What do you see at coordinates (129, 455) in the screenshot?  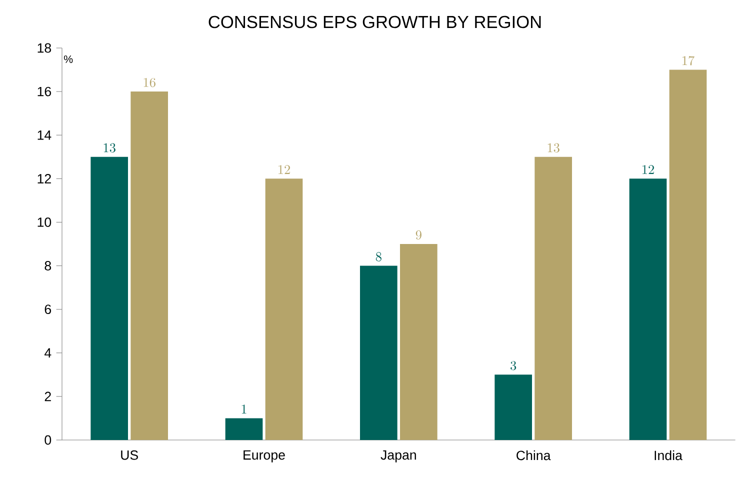 I see `x-tick-label: US` at bounding box center [129, 455].